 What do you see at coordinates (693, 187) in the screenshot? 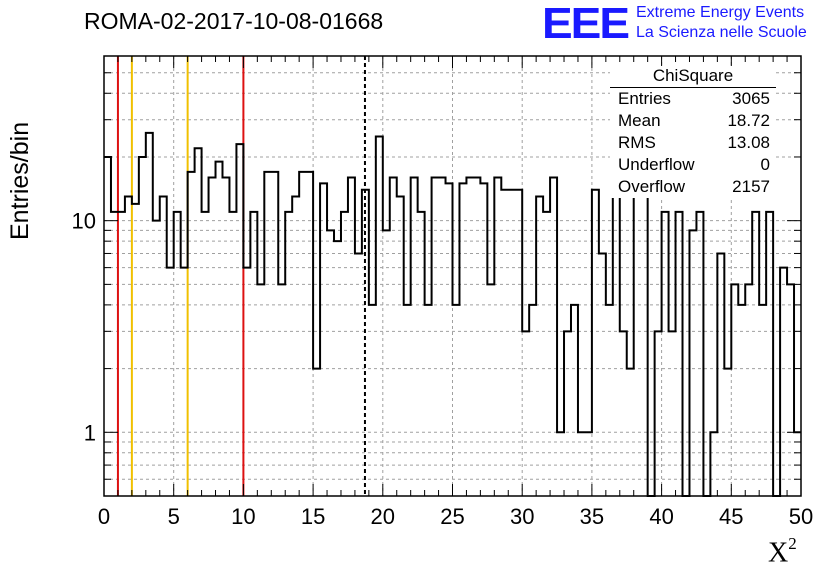
I see `stats-row-overflow: Overflow 2157` at bounding box center [693, 187].